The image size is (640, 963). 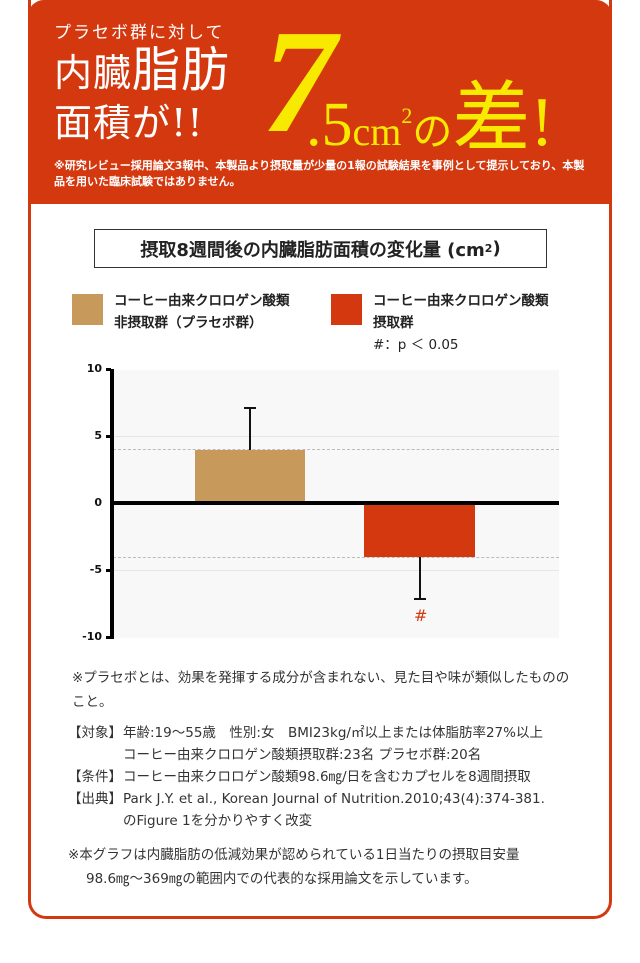 What do you see at coordinates (108, 637) in the screenshot?
I see `ytick-minus10` at bounding box center [108, 637].